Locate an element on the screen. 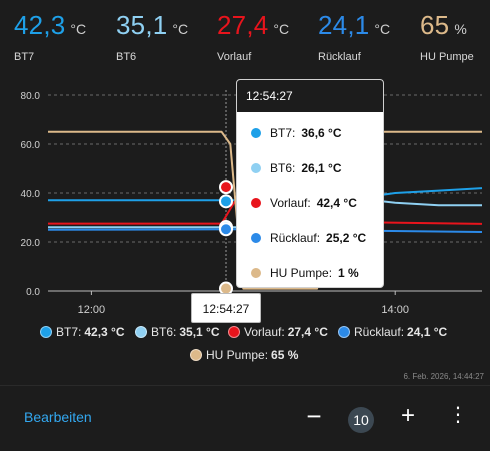  legend-item-hu-pumpe: HU Pumpe: 65 % is located at coordinates (244, 355).